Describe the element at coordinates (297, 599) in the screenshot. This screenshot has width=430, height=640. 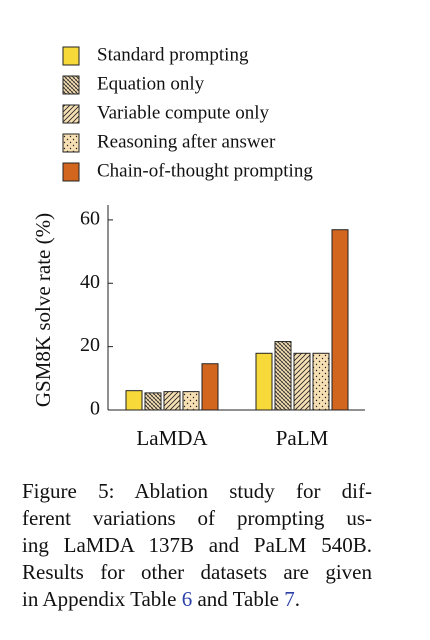
I see `caption-text: .` at that location.